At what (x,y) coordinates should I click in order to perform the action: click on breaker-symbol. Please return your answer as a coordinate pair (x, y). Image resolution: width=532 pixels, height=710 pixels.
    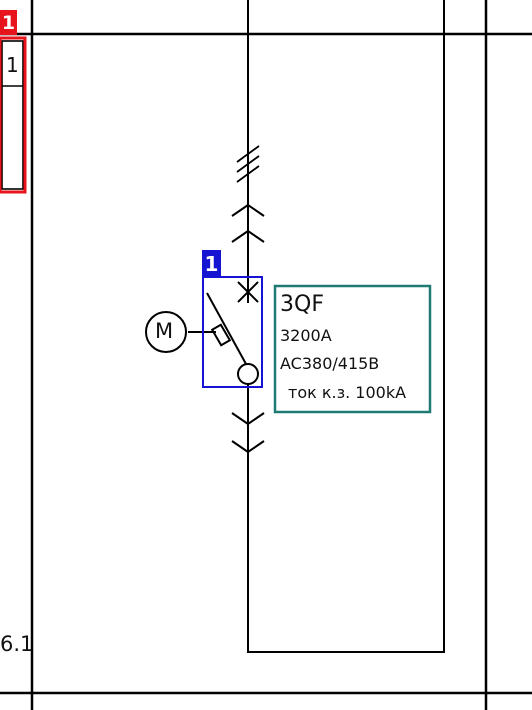
    Looking at the image, I should click on (223, 333).